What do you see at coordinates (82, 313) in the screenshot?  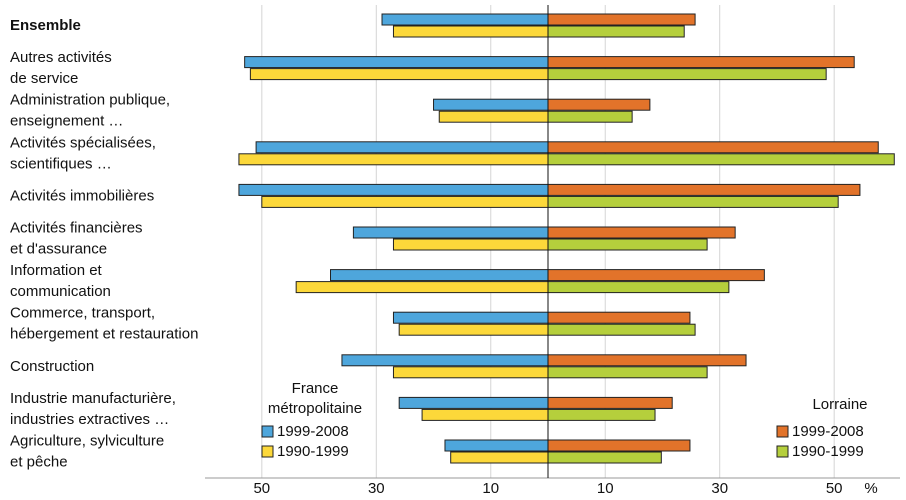 I see `category-label: Commerce, transport,` at bounding box center [82, 313].